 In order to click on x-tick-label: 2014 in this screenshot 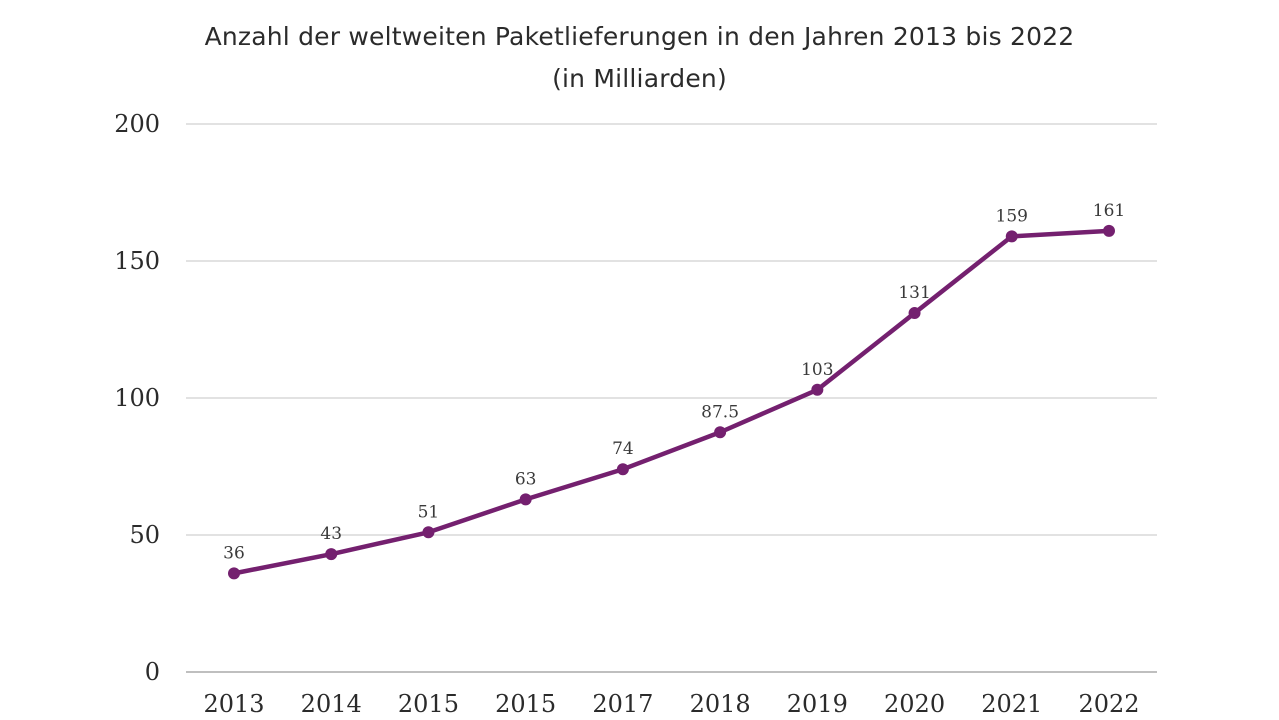, I will do `click(331, 704)`.